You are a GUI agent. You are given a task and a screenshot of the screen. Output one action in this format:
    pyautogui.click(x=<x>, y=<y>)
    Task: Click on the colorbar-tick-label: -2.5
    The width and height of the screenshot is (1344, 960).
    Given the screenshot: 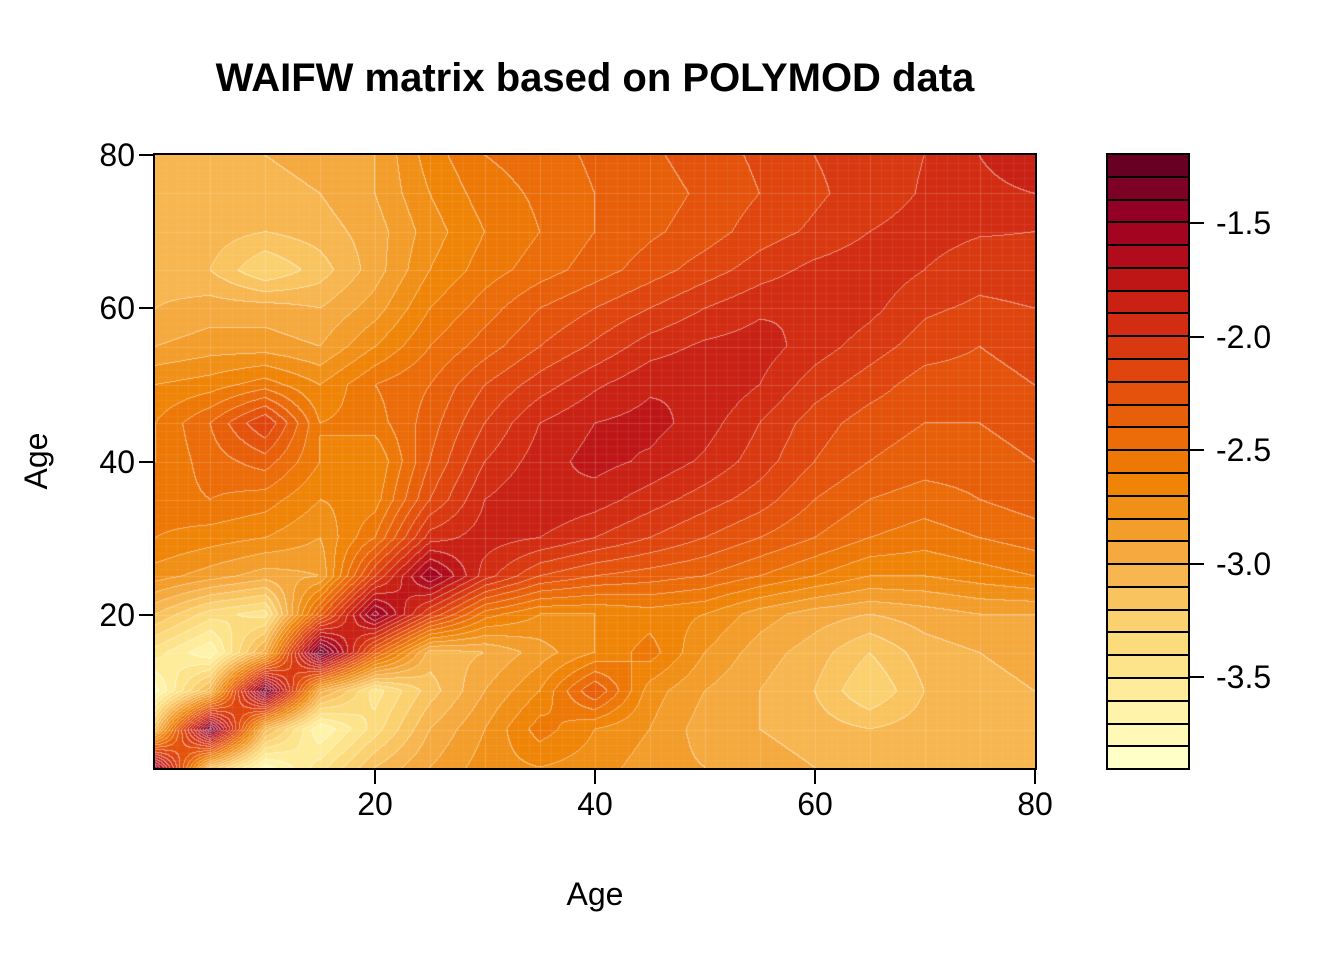 What is the action you would take?
    pyautogui.click(x=1244, y=450)
    